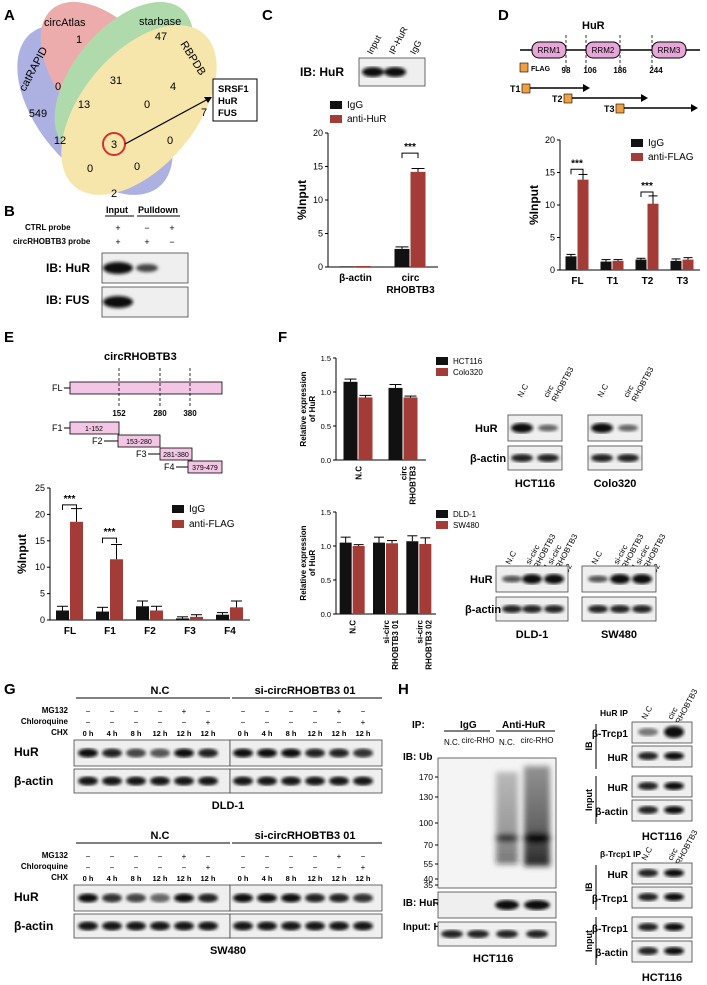  Describe the element at coordinates (683, 704) in the screenshot. I see `blot-col-label: circRHOBTB3` at that location.